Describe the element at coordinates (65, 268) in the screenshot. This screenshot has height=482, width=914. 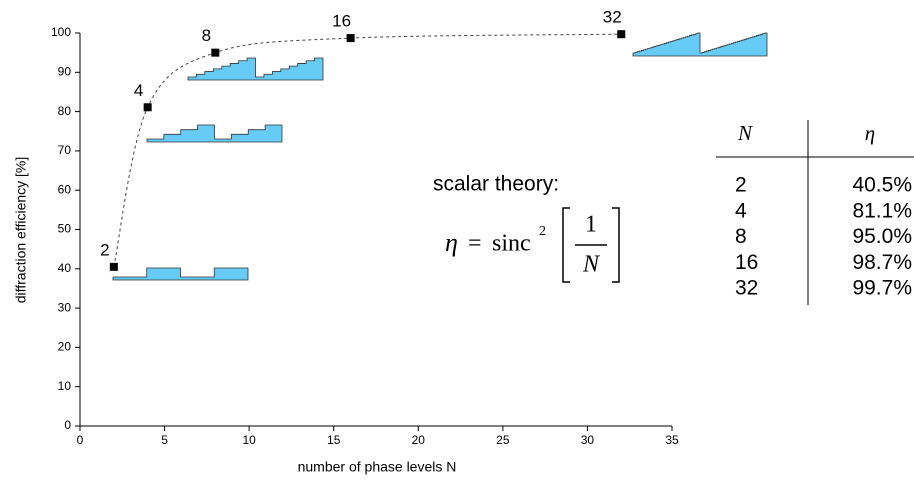
I see `y-tick-label: 40` at that location.